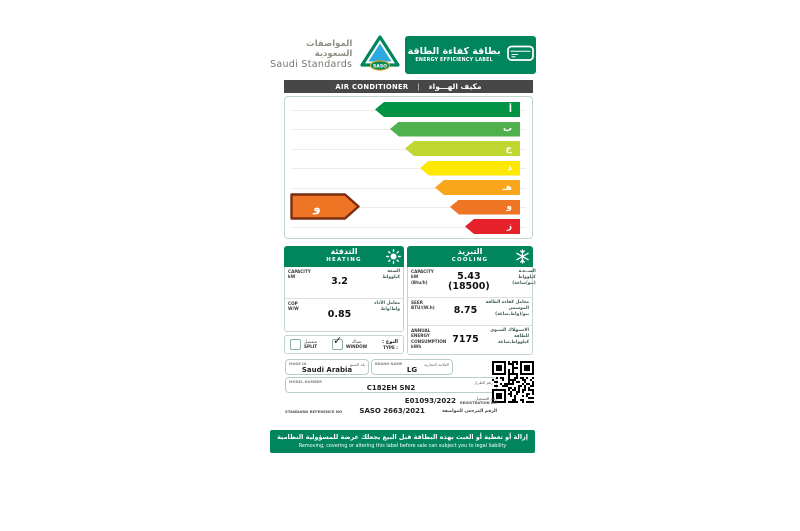 This screenshot has width=800, height=531. I want to click on heating-capacity-row: CAPACITY kW 3.2 السعة كيلوواط, so click(344, 283).